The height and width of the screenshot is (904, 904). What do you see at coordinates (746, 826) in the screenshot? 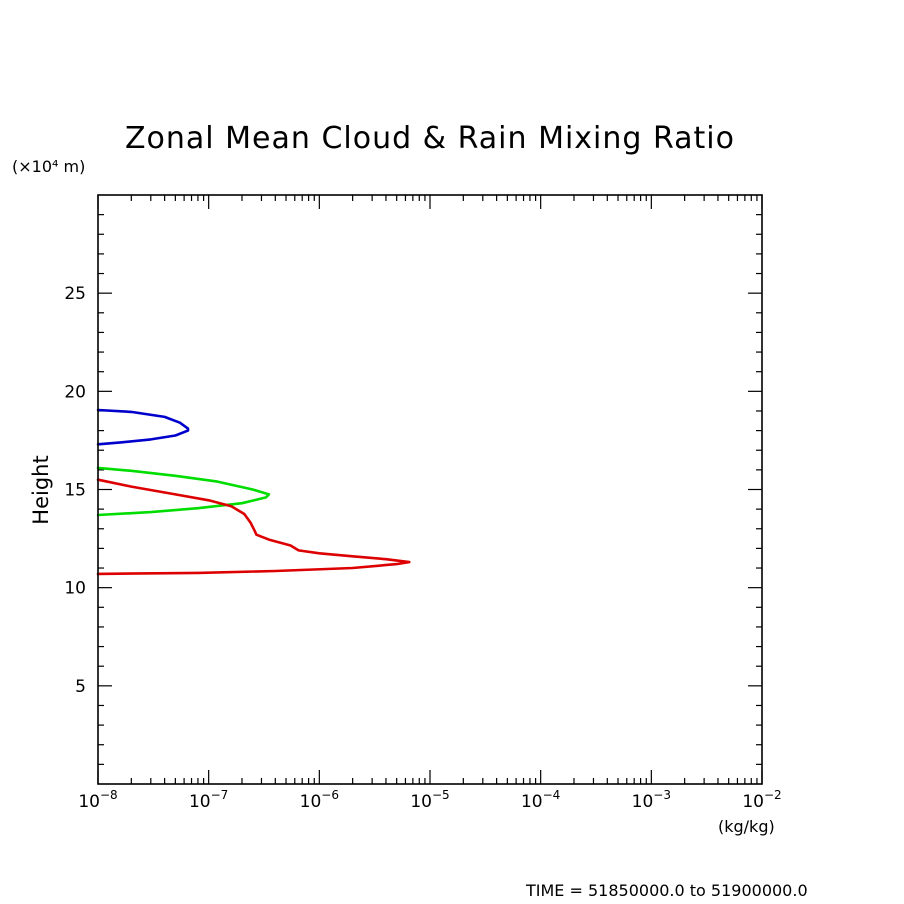
I see `x-unit-label: (kg/kg)` at bounding box center [746, 826].